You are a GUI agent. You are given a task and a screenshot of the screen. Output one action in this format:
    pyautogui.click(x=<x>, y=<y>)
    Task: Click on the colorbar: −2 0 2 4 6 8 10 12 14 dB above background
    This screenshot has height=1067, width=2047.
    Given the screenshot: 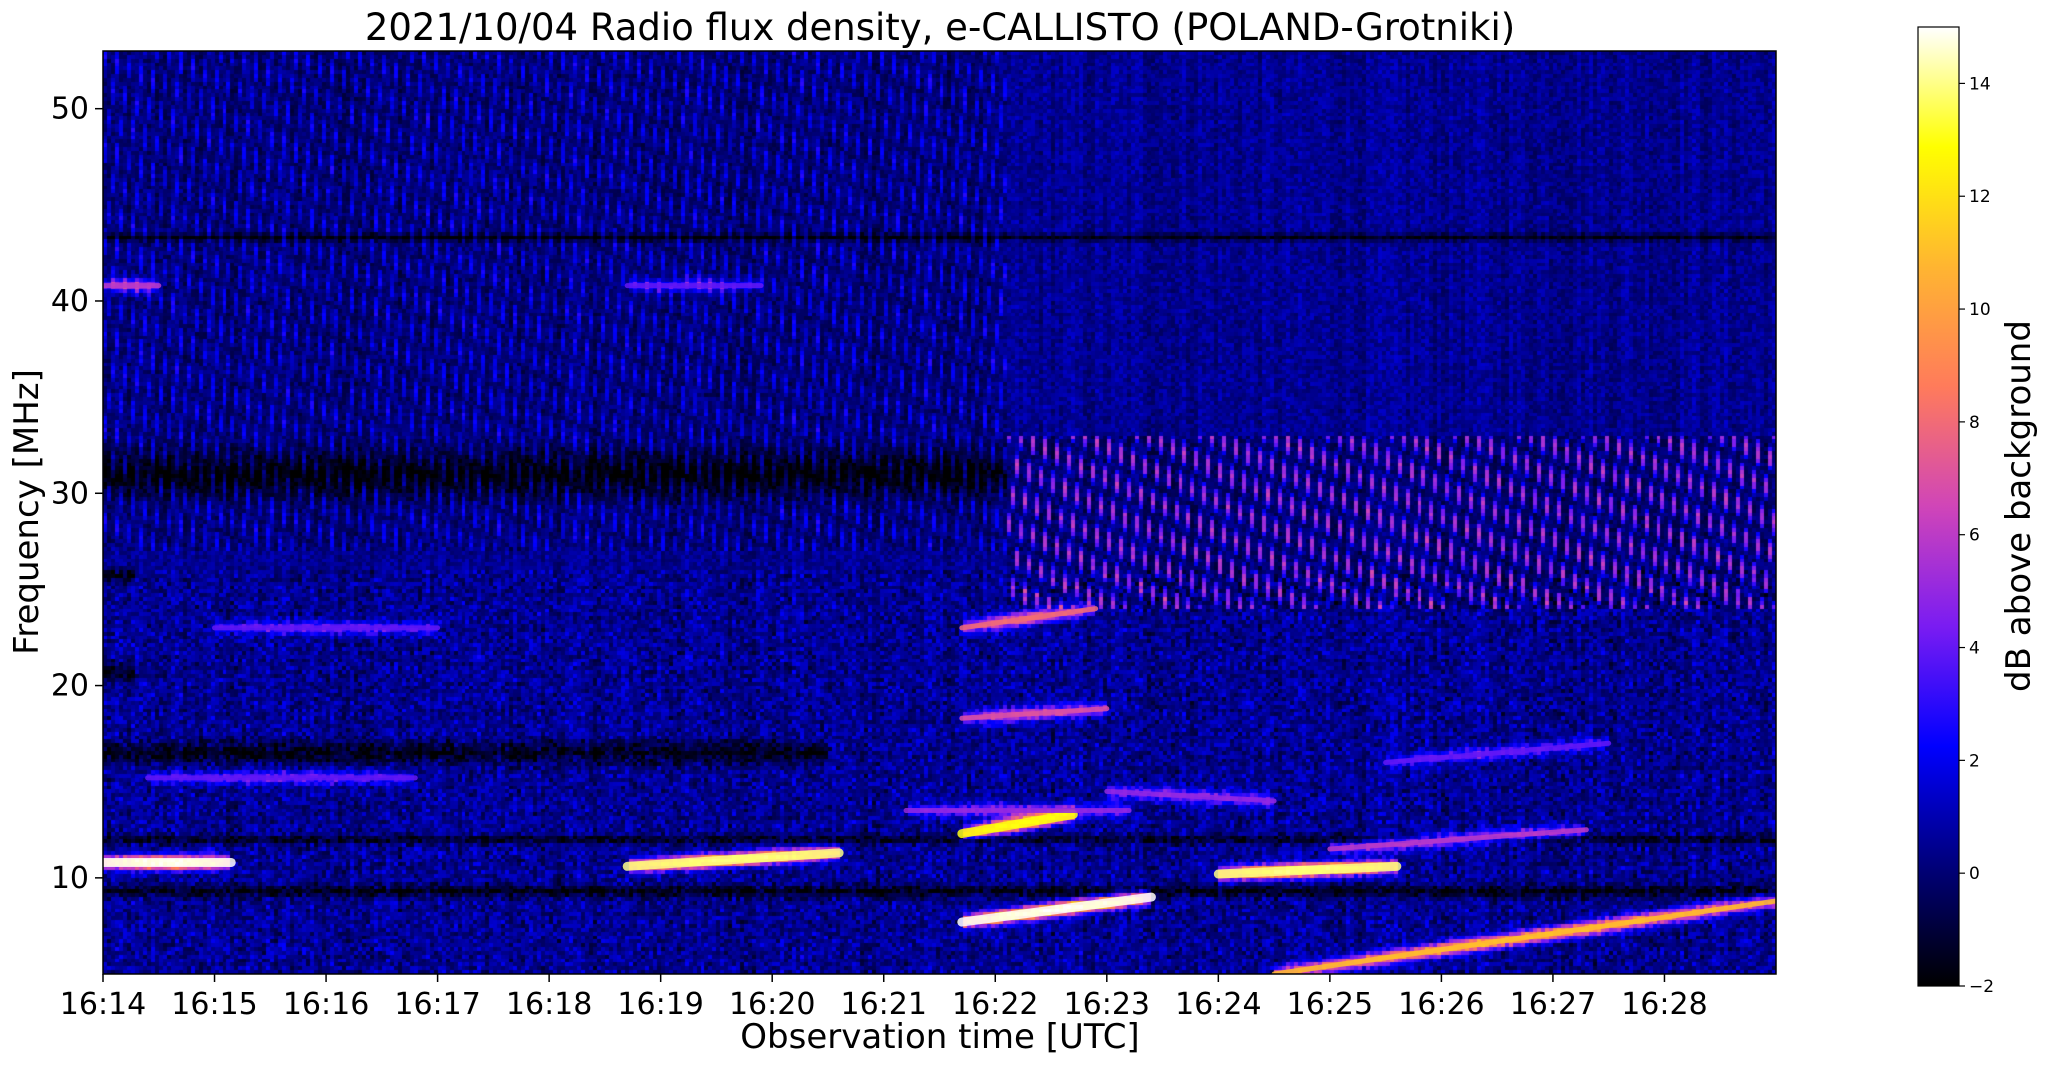 What is the action you would take?
    pyautogui.click(x=1978, y=511)
    